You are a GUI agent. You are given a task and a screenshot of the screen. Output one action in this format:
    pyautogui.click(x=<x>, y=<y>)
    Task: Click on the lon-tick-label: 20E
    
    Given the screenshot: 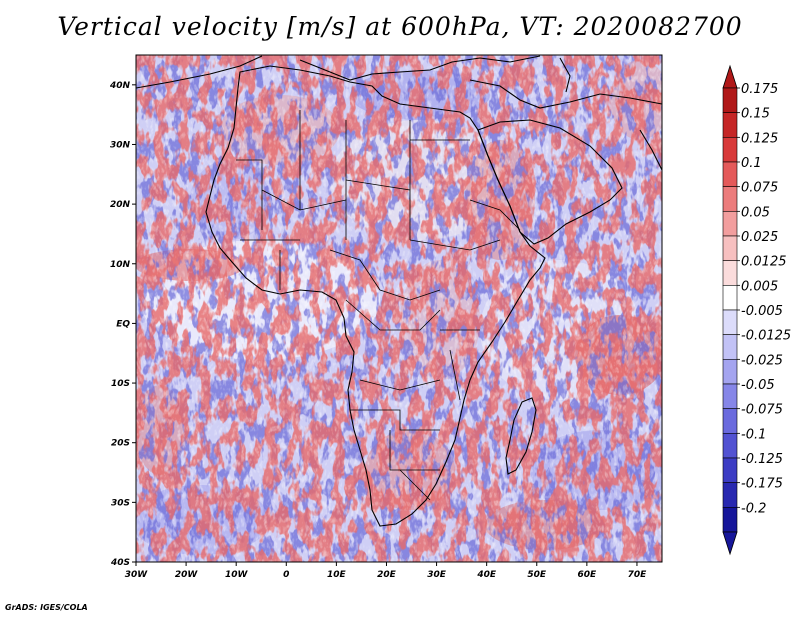 What is the action you would take?
    pyautogui.click(x=387, y=575)
    